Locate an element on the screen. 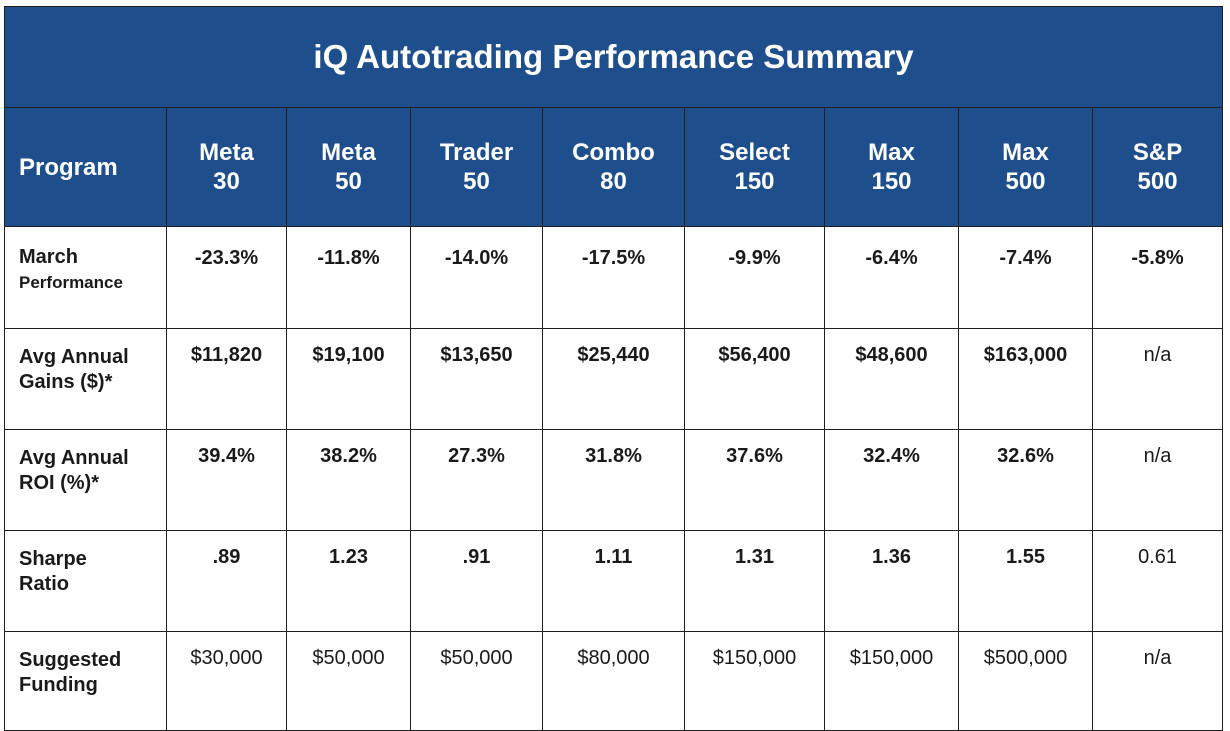  table-cell: $11,820 is located at coordinates (226, 379).